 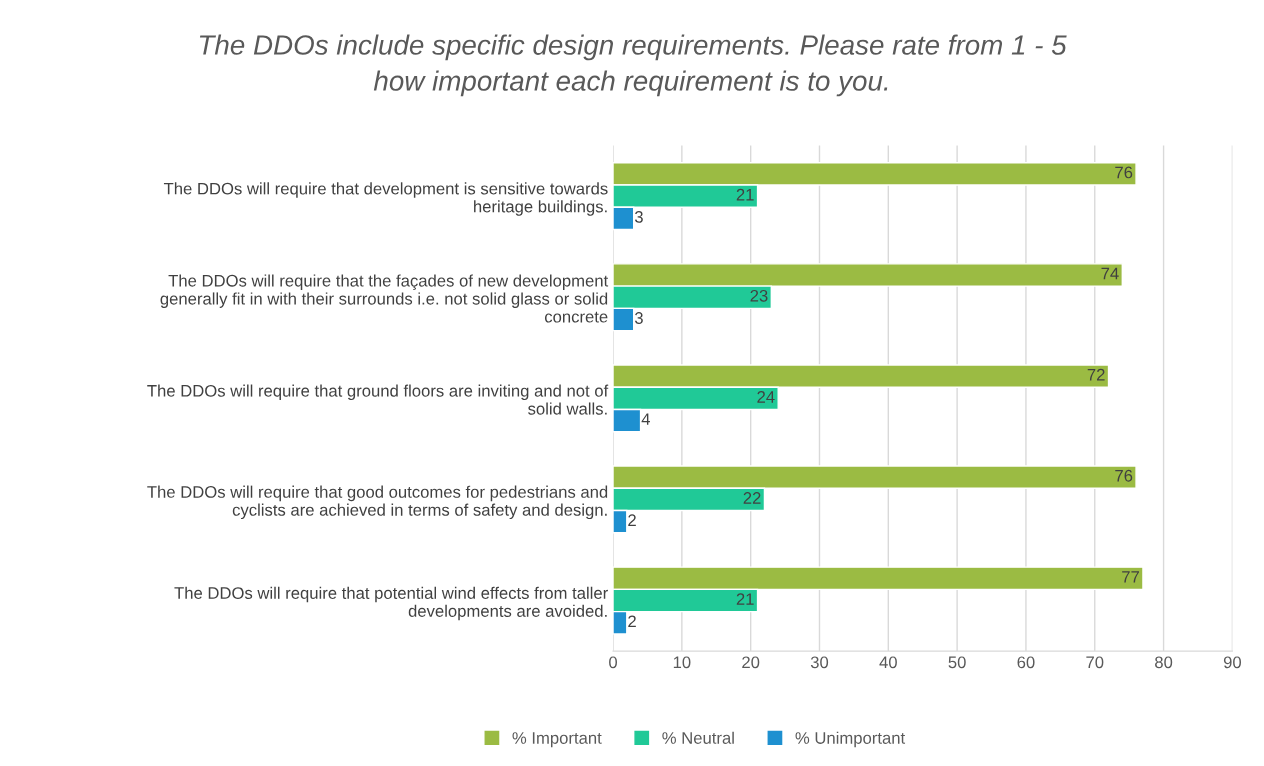 I want to click on legend-label: % Unimportant, so click(x=850, y=739).